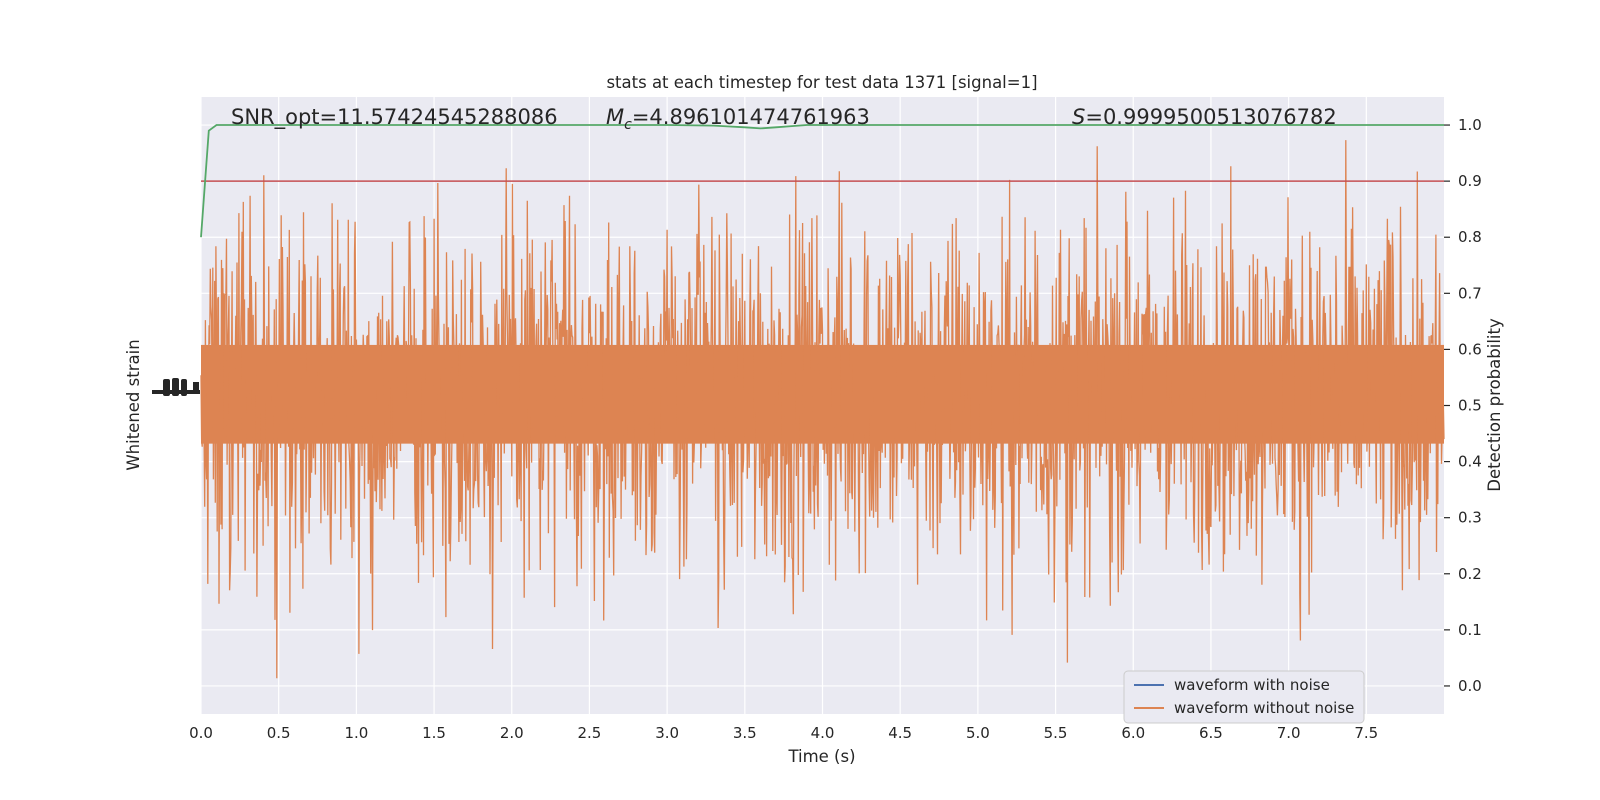 The height and width of the screenshot is (800, 1600). What do you see at coordinates (1494, 405) in the screenshot?
I see `right-y-axis-label: Detection probability` at bounding box center [1494, 405].